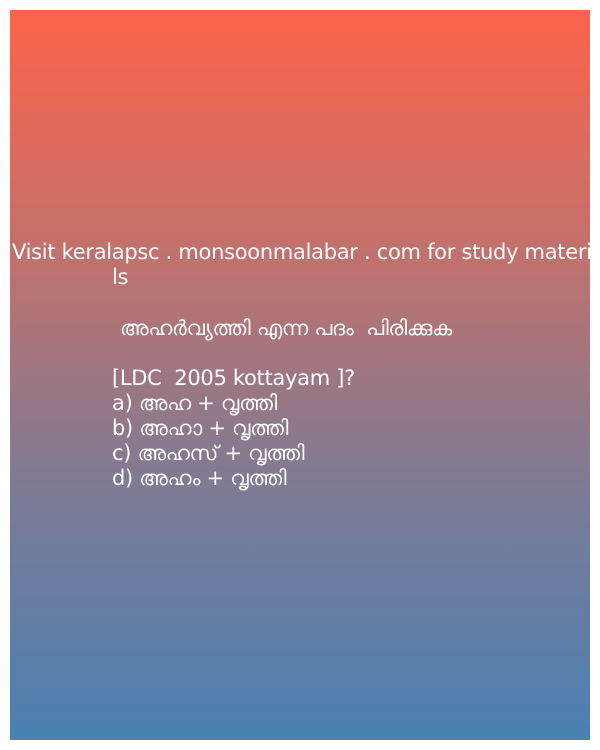 The width and height of the screenshot is (600, 750). Describe the element at coordinates (208, 453) in the screenshot. I see `option-c: c) അഹസ് + വൃത്തി` at that location.